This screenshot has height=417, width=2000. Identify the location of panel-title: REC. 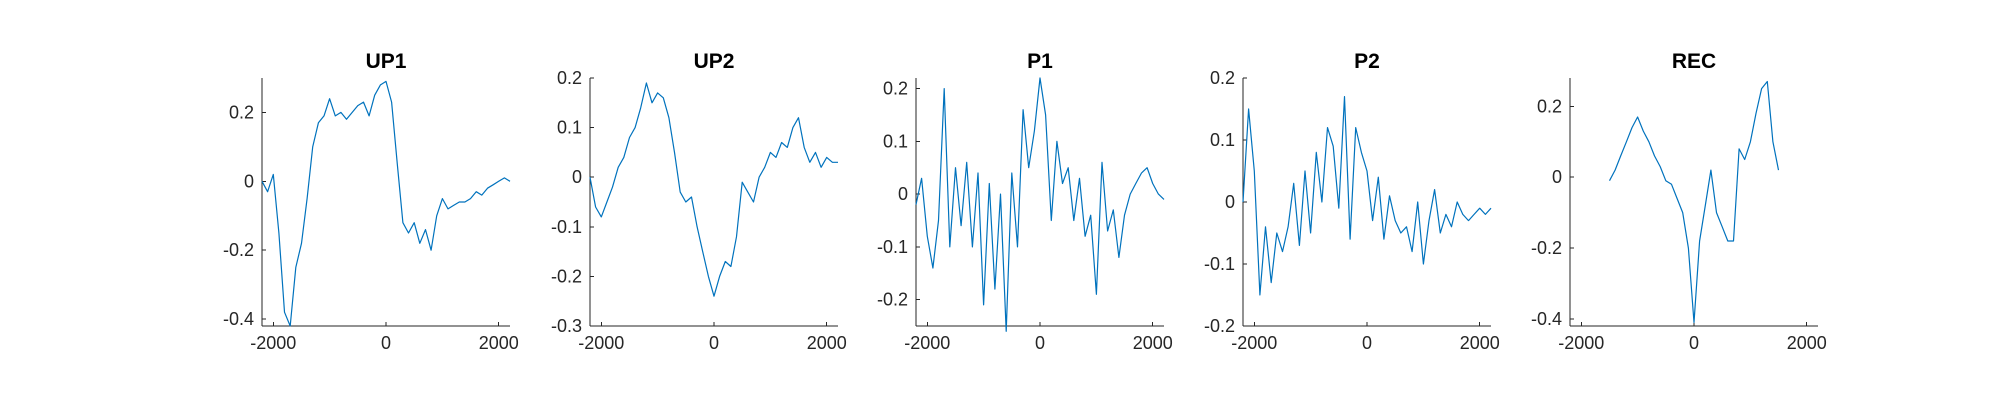
(1694, 61).